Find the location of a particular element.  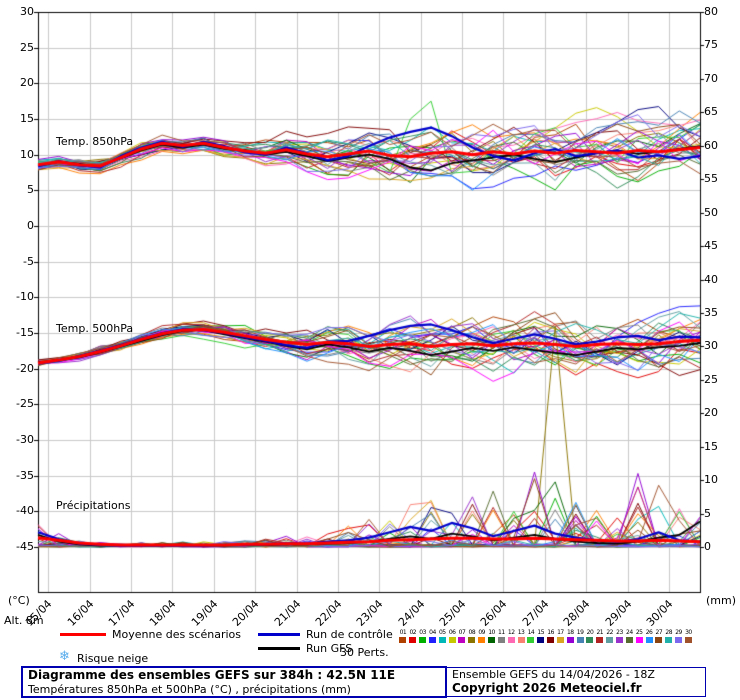

pert-legend-item: 03 is located at coordinates (423, 636).